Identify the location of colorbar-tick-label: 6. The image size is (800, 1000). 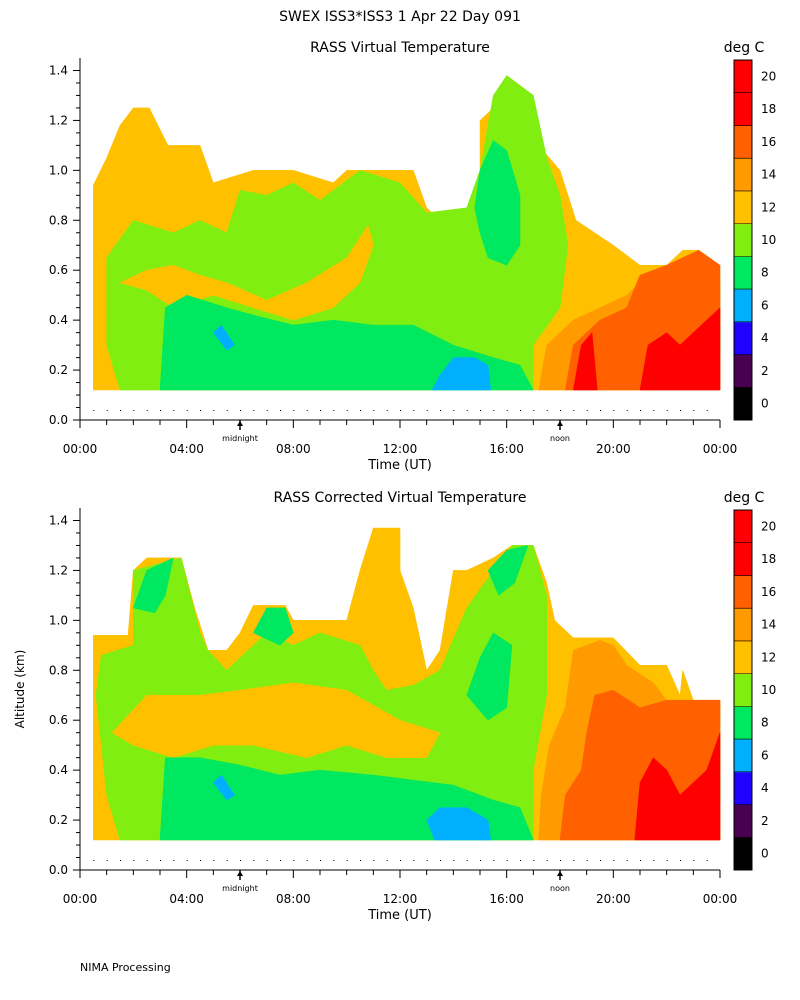
(765, 755).